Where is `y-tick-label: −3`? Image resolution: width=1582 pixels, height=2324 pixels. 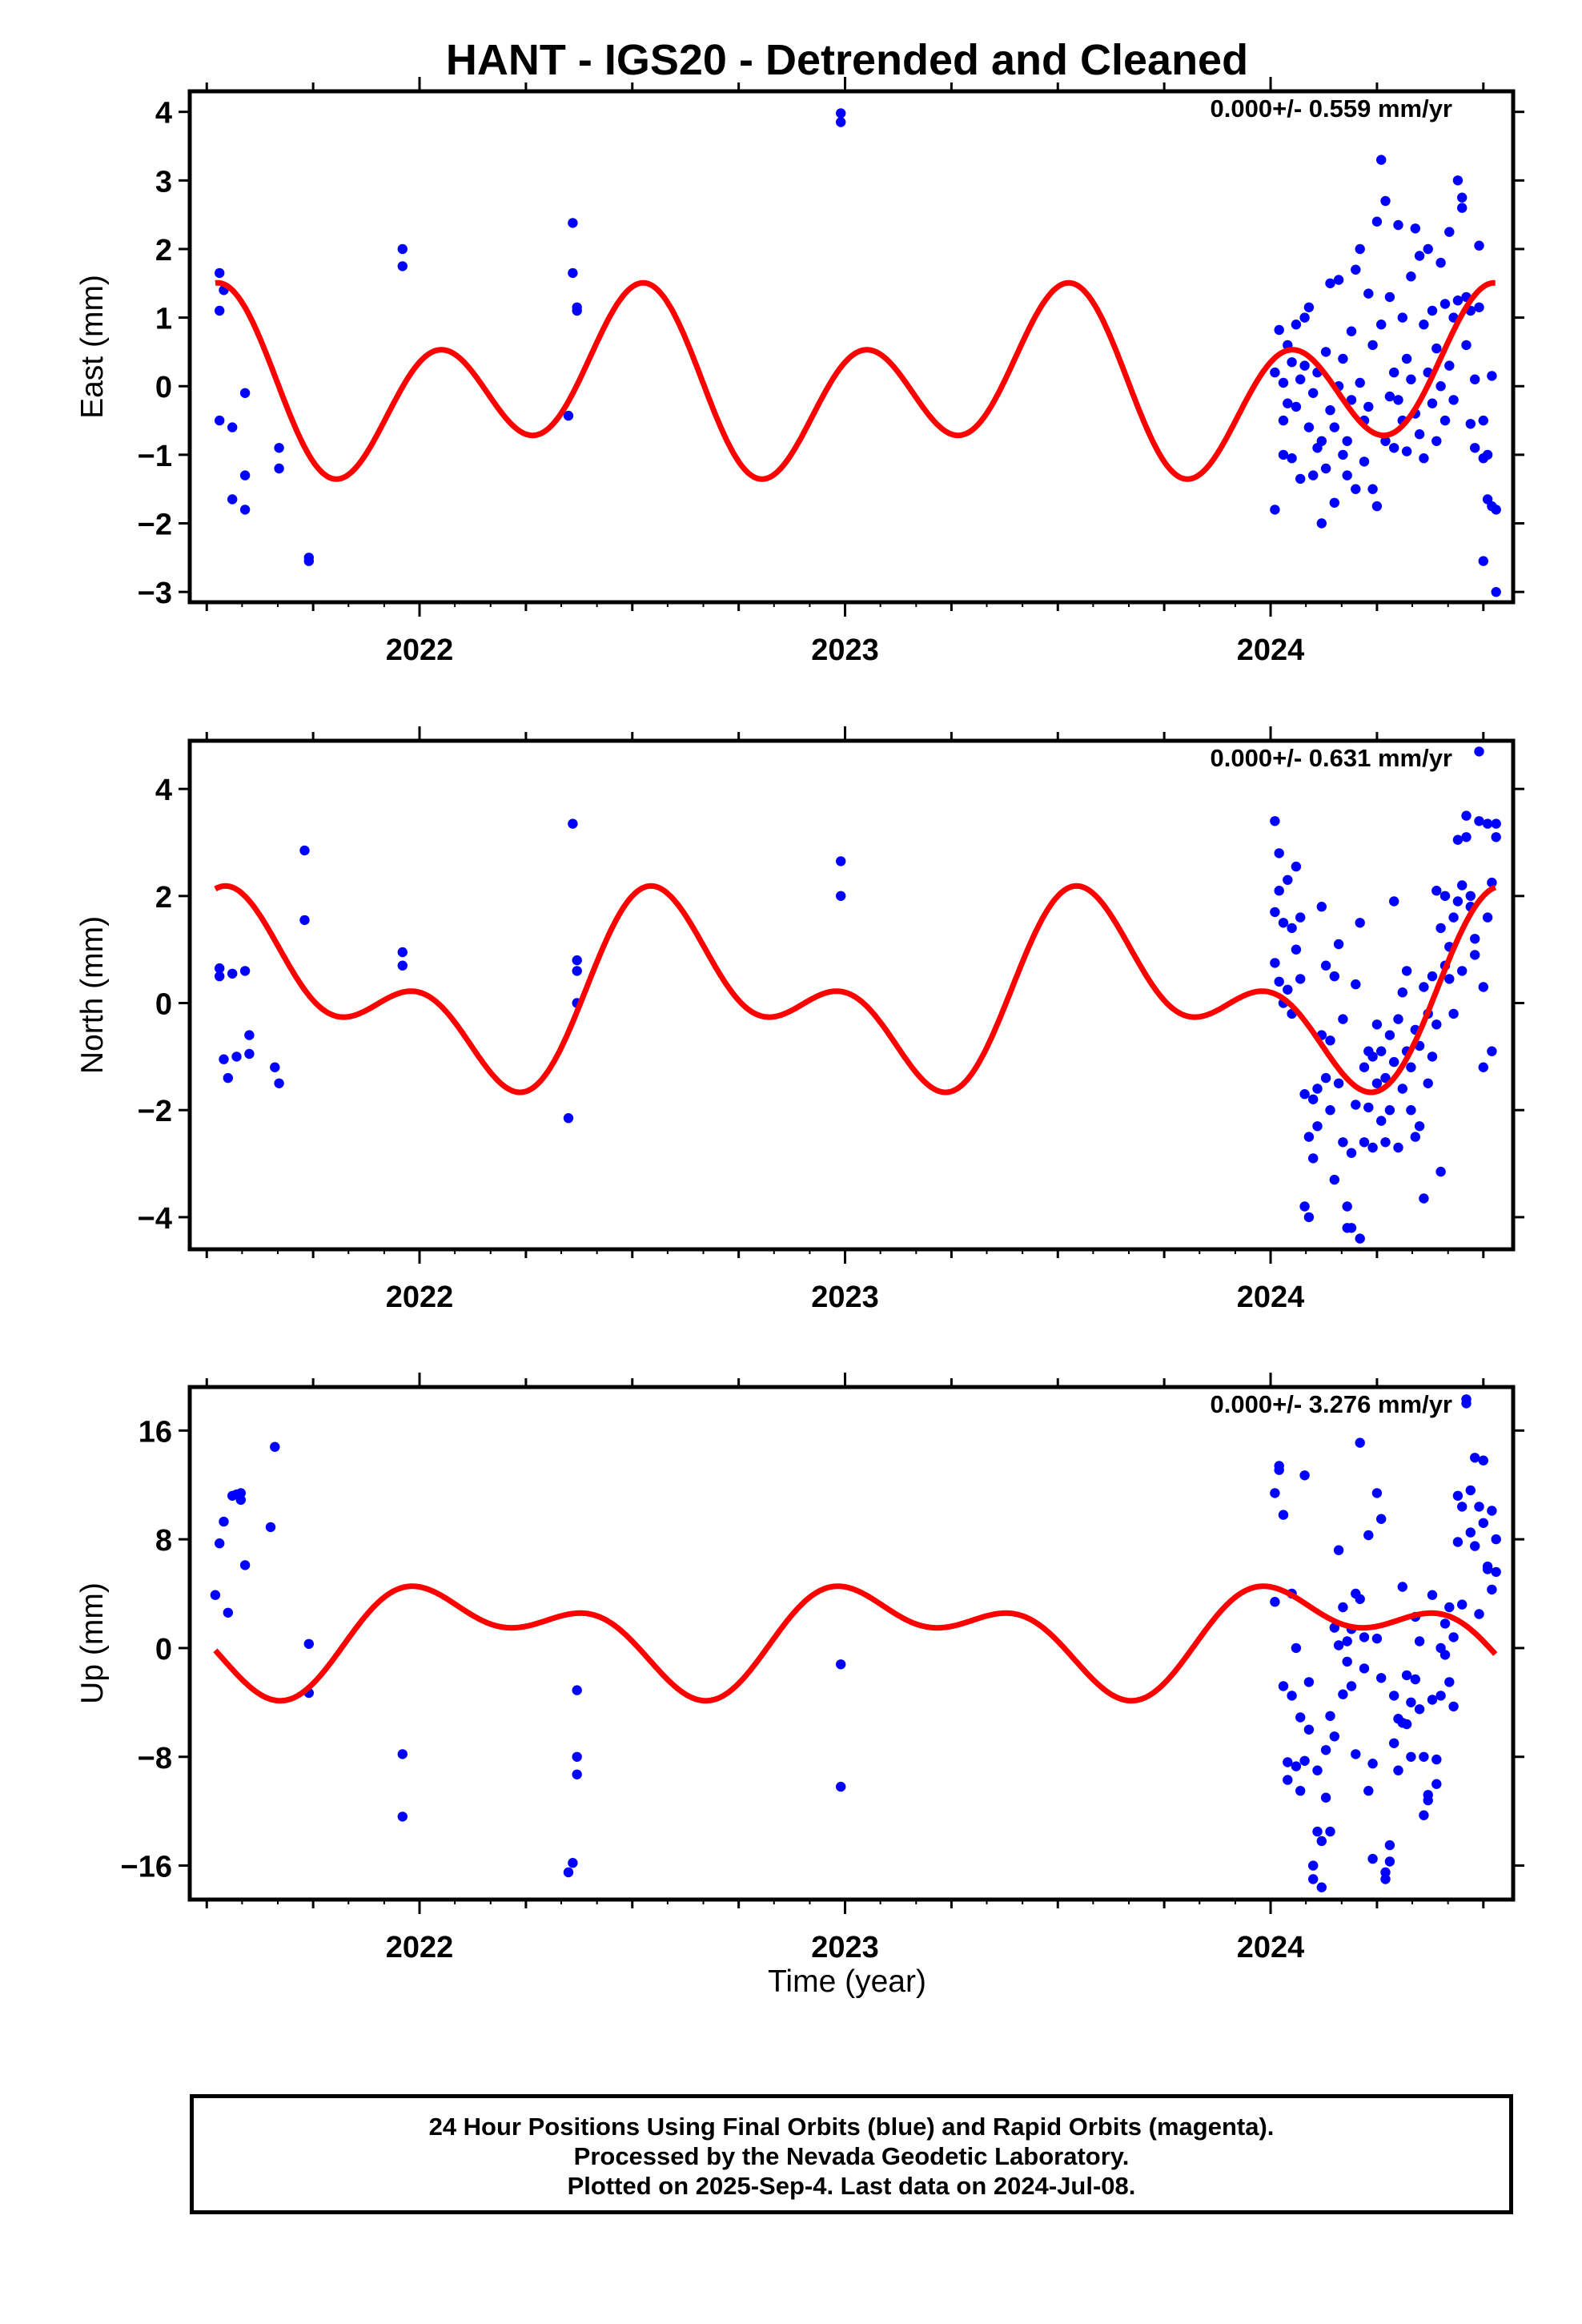
y-tick-label: −3 is located at coordinates (155, 593).